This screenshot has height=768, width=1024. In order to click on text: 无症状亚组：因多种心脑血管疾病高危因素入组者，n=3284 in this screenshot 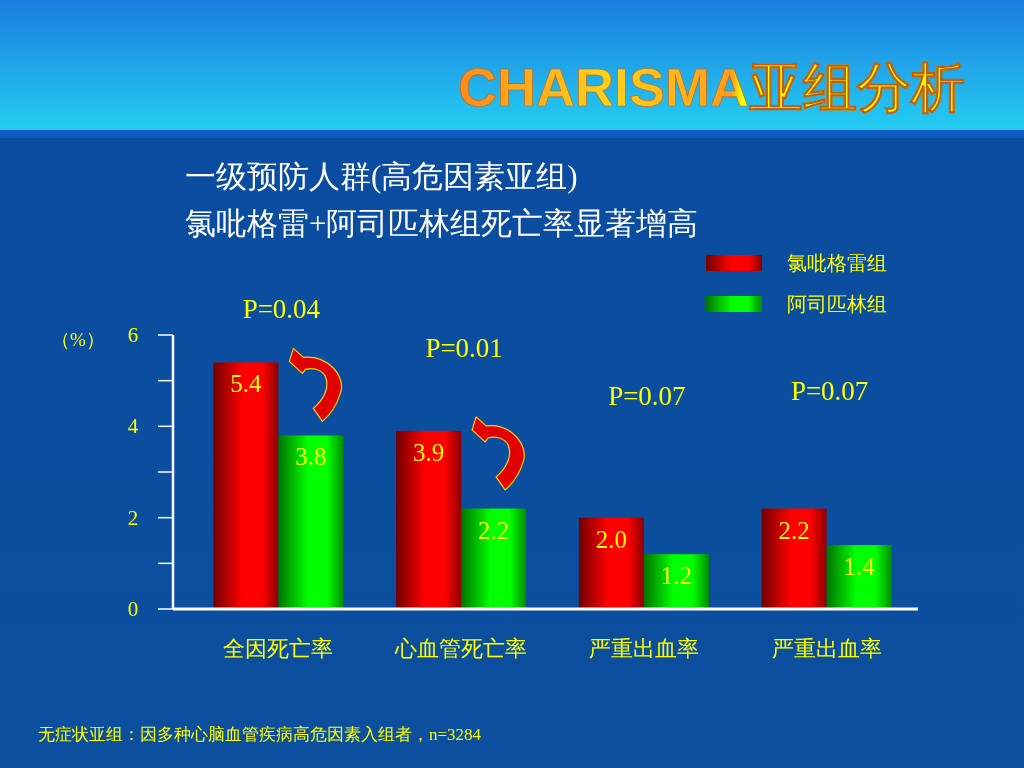, I will do `click(260, 734)`.